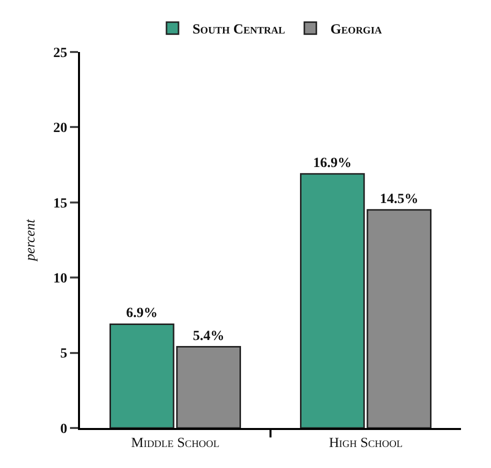  I want to click on data-label: 14.5%, so click(399, 199).